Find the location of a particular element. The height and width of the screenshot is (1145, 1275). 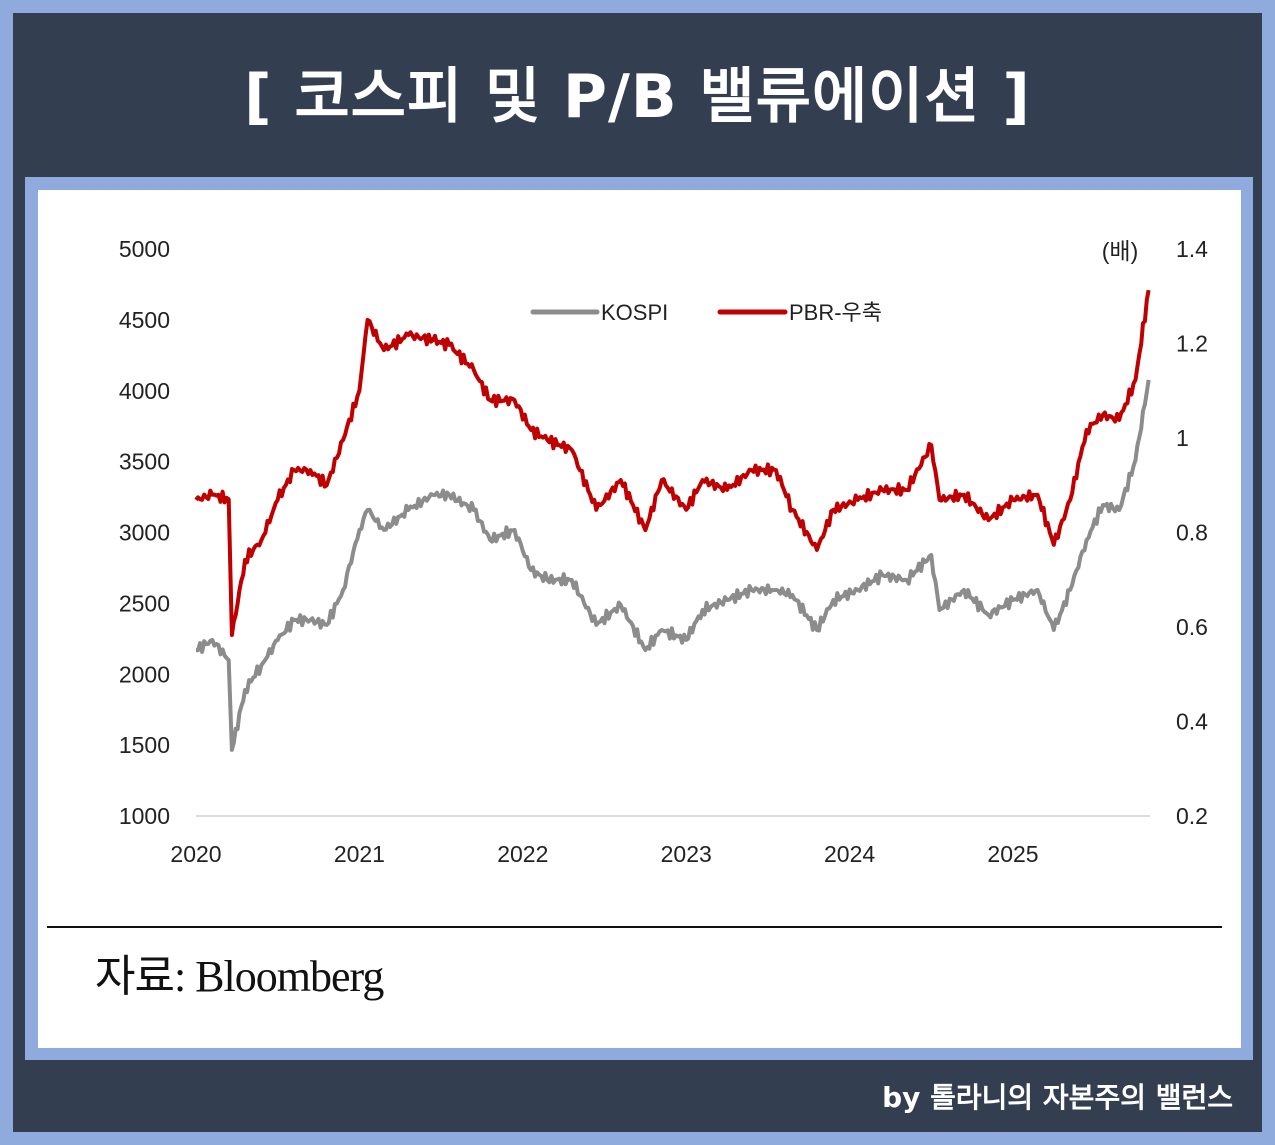

y-right-tick: 0.4 is located at coordinates (1192, 722).